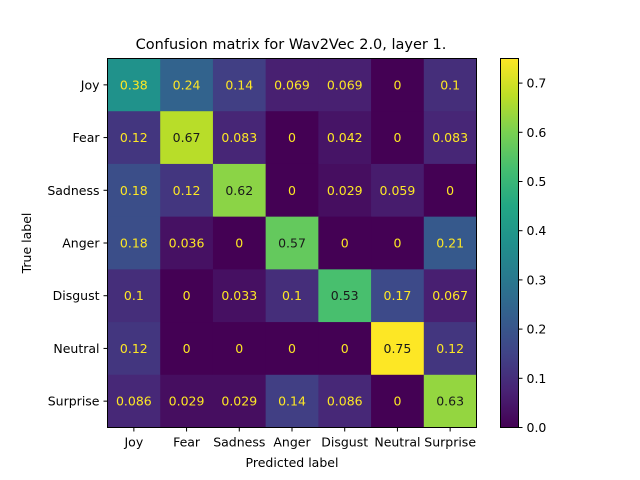  Describe the element at coordinates (537, 132) in the screenshot. I see `colorbar-tick-label: 0.6` at that location.